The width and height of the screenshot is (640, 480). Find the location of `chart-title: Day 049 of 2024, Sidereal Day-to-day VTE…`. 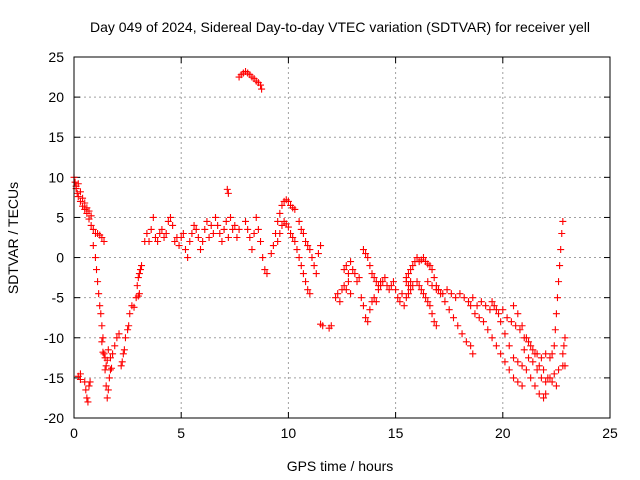

chart-title: Day 049 of 2024, Sidereal Day-to-day VTE… is located at coordinates (340, 27).